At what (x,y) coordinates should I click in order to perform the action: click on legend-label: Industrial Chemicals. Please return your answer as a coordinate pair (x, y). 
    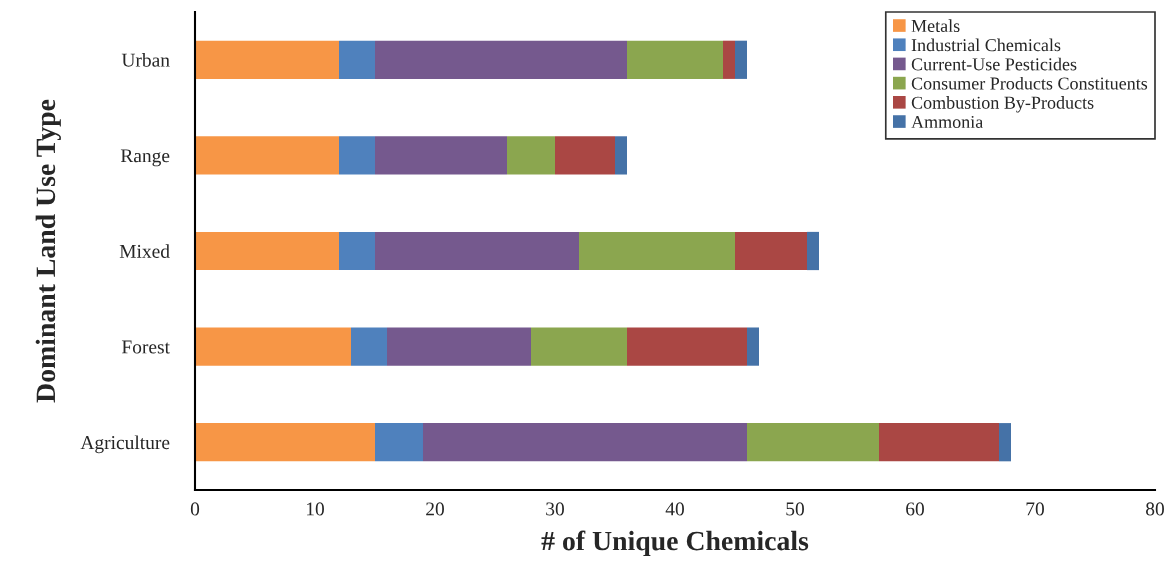
    Looking at the image, I should click on (986, 45).